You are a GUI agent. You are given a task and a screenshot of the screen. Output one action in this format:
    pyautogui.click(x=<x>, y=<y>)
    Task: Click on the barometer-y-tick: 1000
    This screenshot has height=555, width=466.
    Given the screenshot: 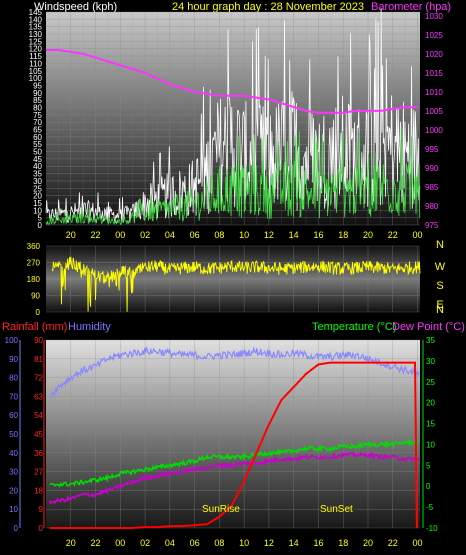 What is the action you would take?
    pyautogui.click(x=434, y=130)
    